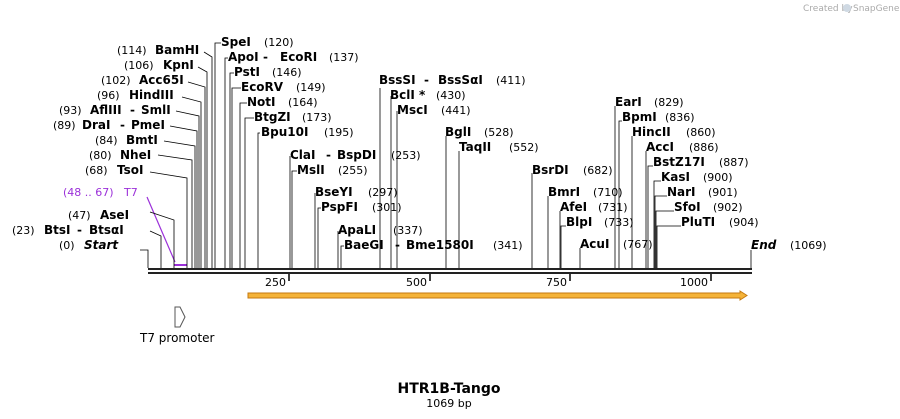 This screenshot has width=900, height=419. I want to click on site-name-alt: Bme1580I, so click(440, 245).